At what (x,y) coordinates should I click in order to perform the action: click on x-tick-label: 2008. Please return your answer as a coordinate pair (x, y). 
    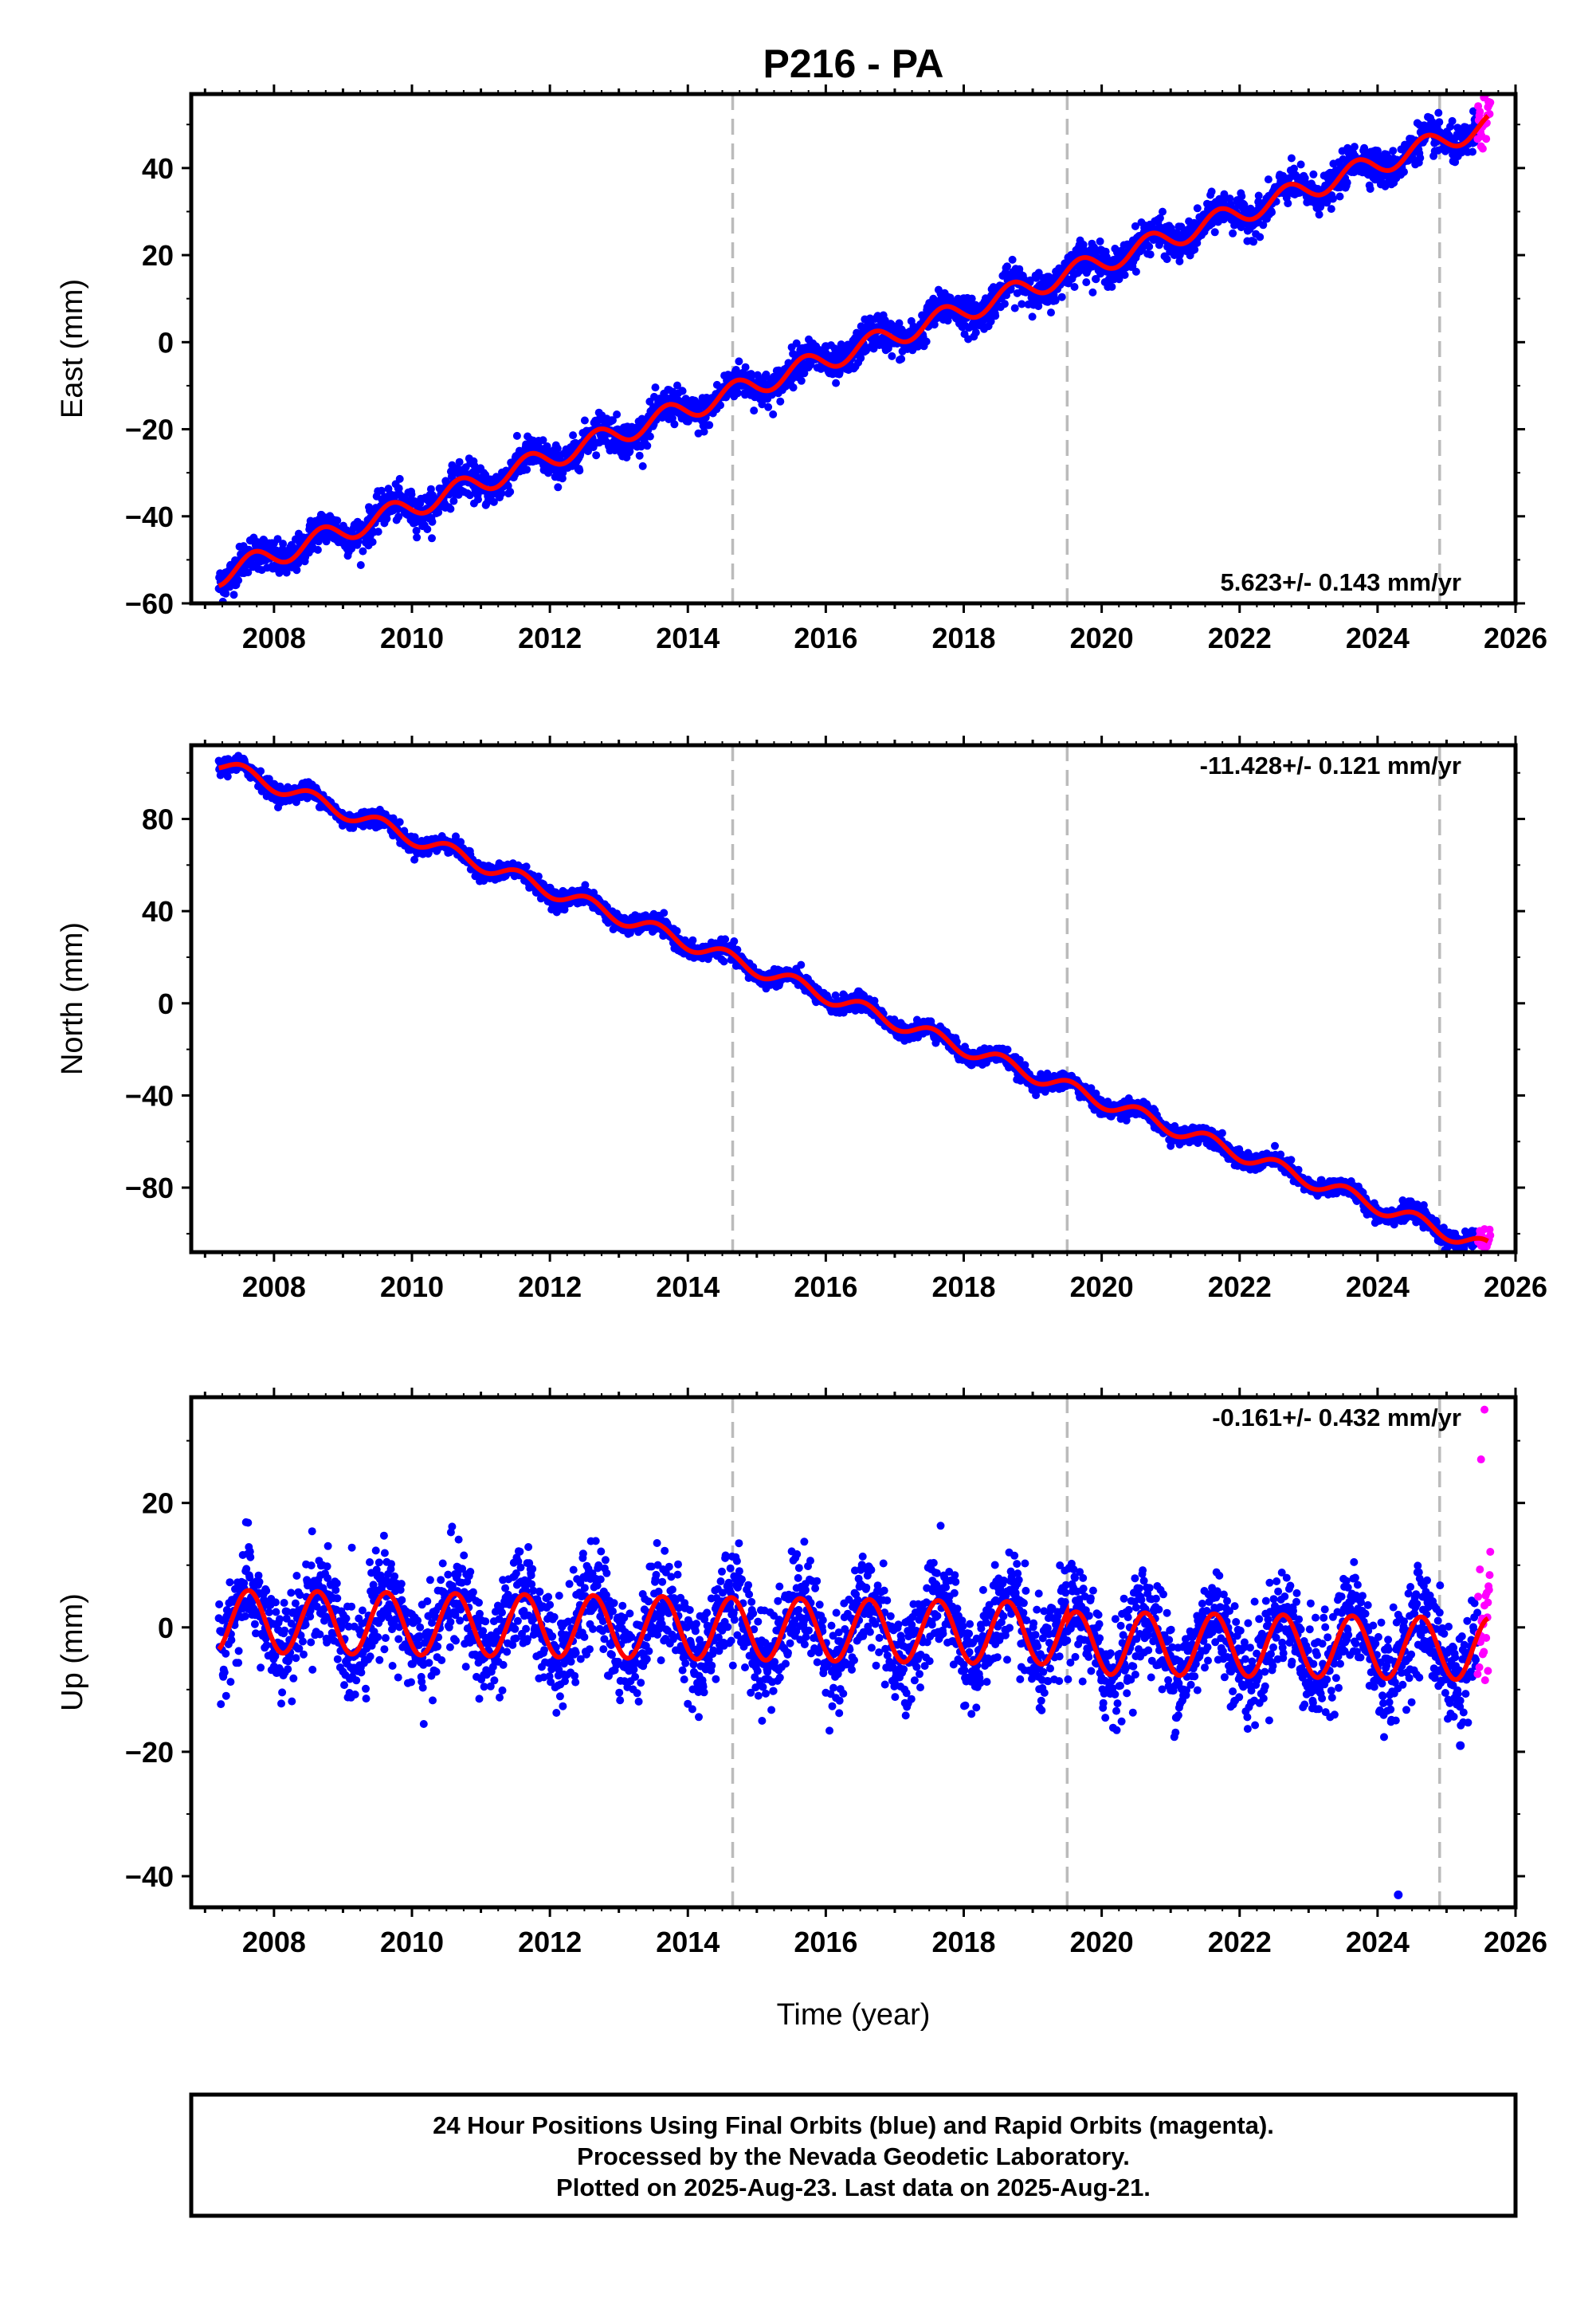
    Looking at the image, I should click on (274, 638).